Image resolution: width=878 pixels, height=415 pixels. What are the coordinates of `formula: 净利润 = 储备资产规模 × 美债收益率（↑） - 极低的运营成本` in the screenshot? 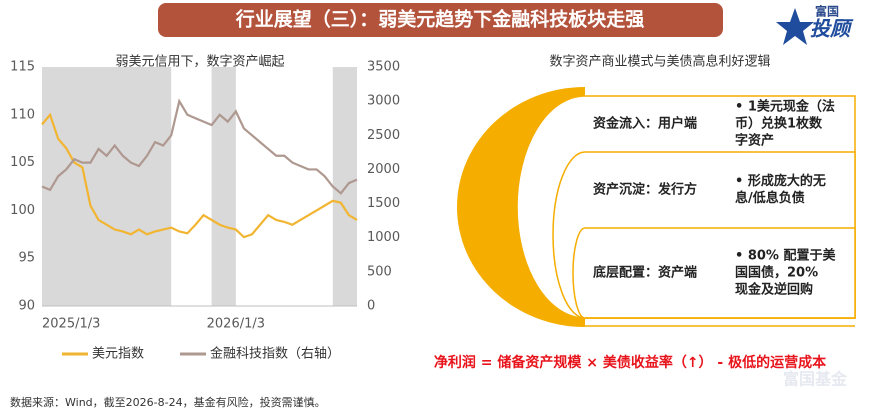 It's located at (630, 362).